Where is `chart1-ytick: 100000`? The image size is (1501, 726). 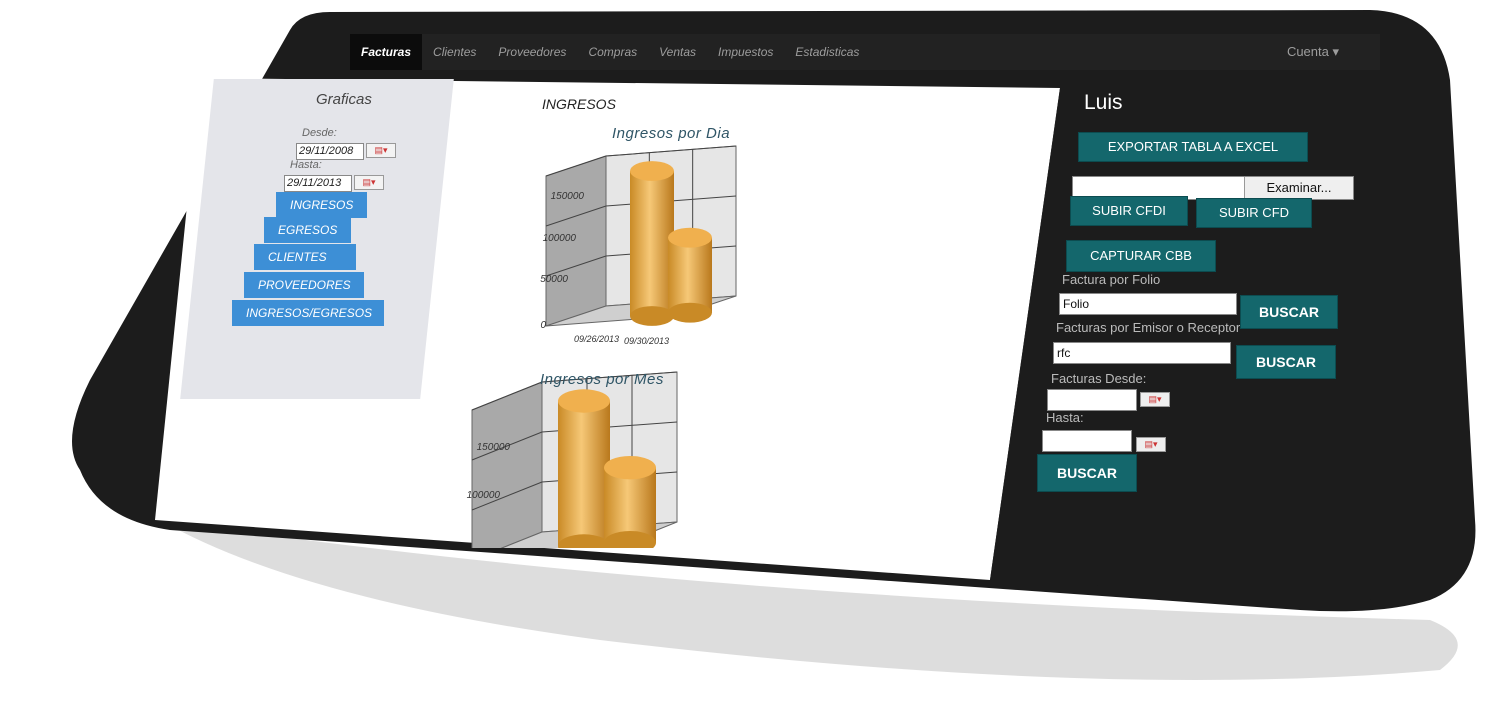 chart1-ytick: 100000 is located at coordinates (559, 238).